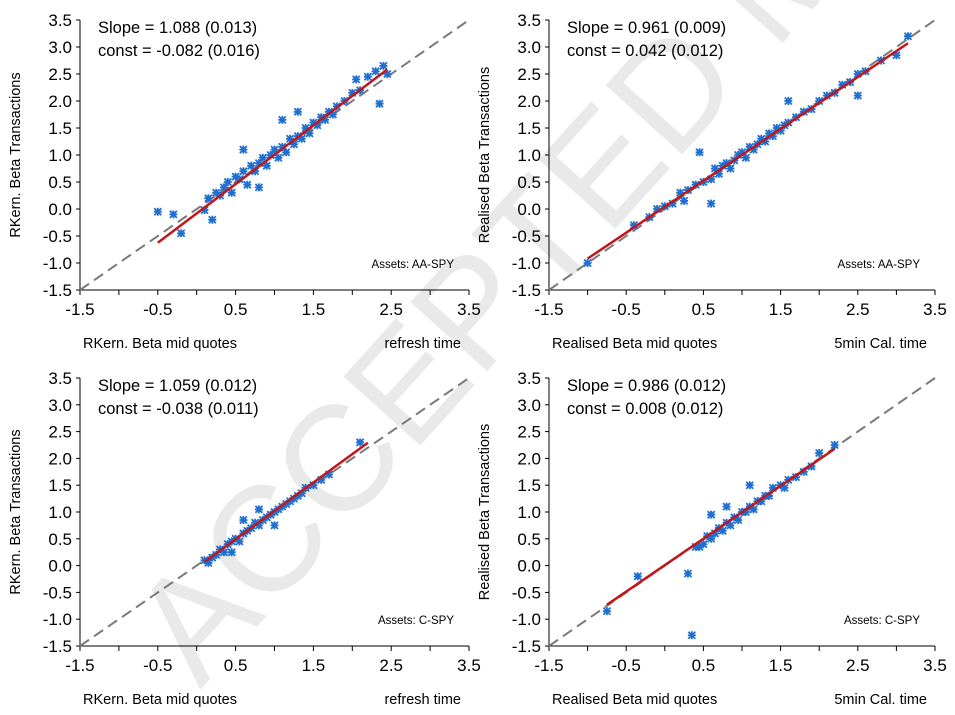  I want to click on const-annotation: const = -0.082 (0.016), so click(179, 51).